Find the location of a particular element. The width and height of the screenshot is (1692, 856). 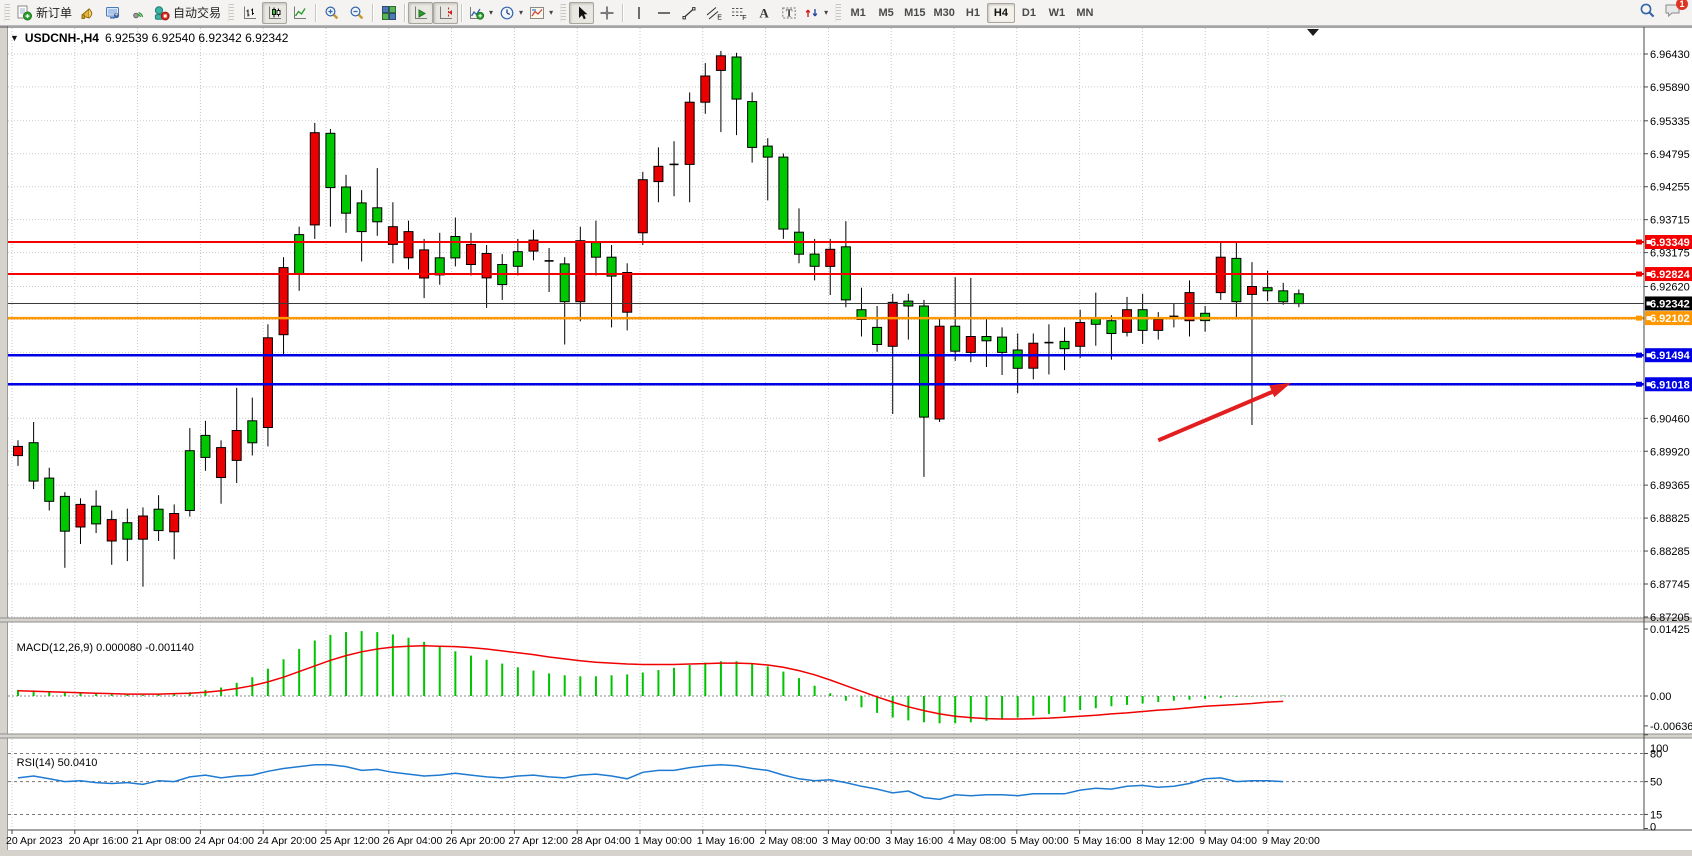

price-tick-label: 6.94795 is located at coordinates (1670, 155).